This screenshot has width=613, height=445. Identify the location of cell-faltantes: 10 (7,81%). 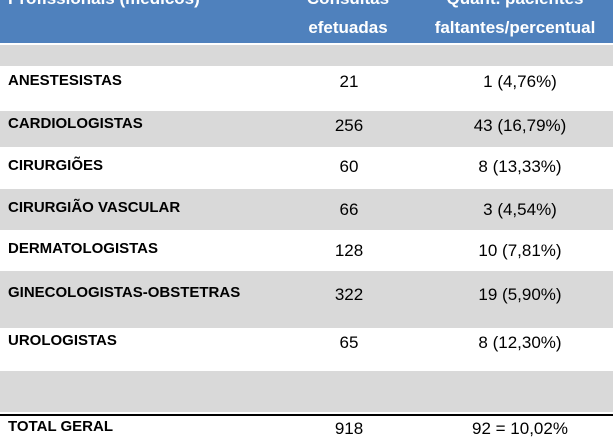
(520, 250).